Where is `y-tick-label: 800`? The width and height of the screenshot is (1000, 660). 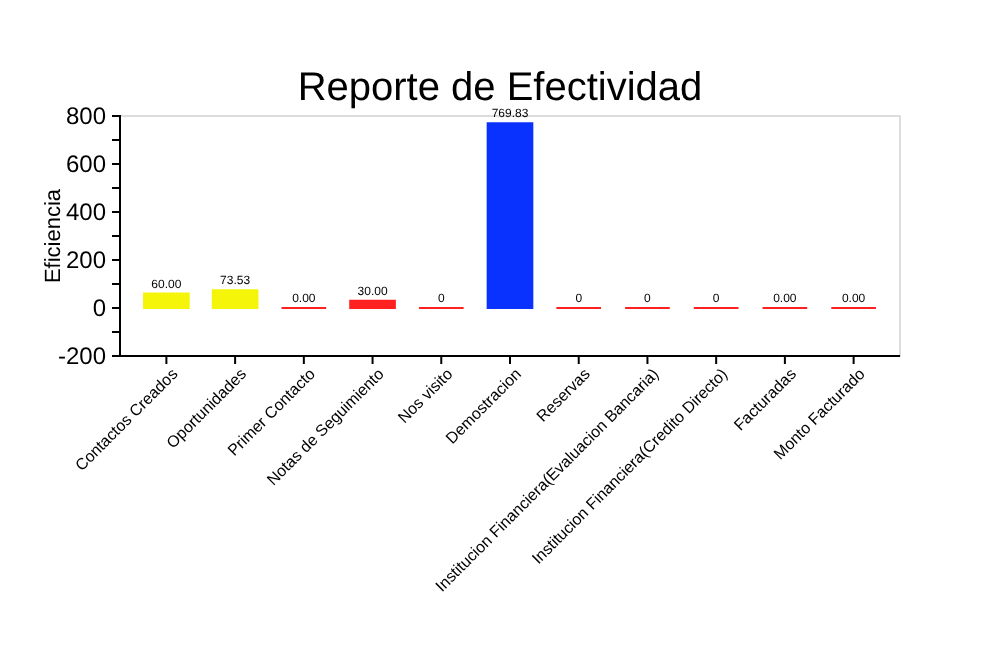 y-tick-label: 800 is located at coordinates (86, 115).